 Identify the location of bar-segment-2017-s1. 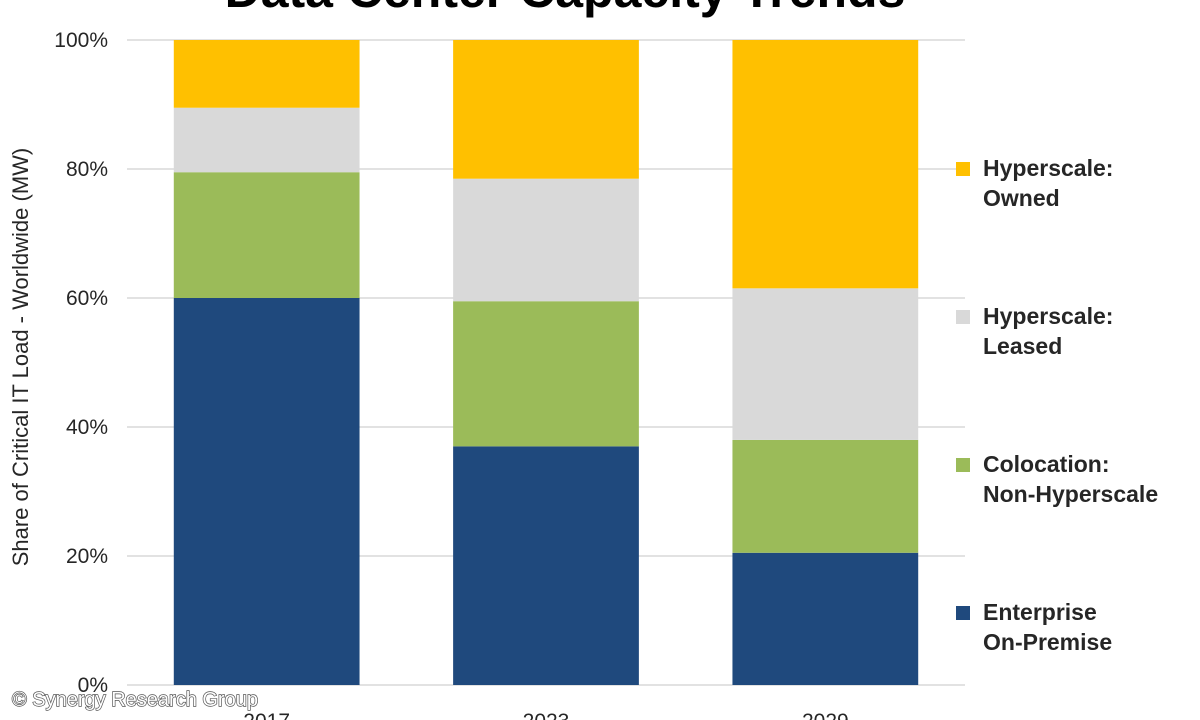
(266, 235).